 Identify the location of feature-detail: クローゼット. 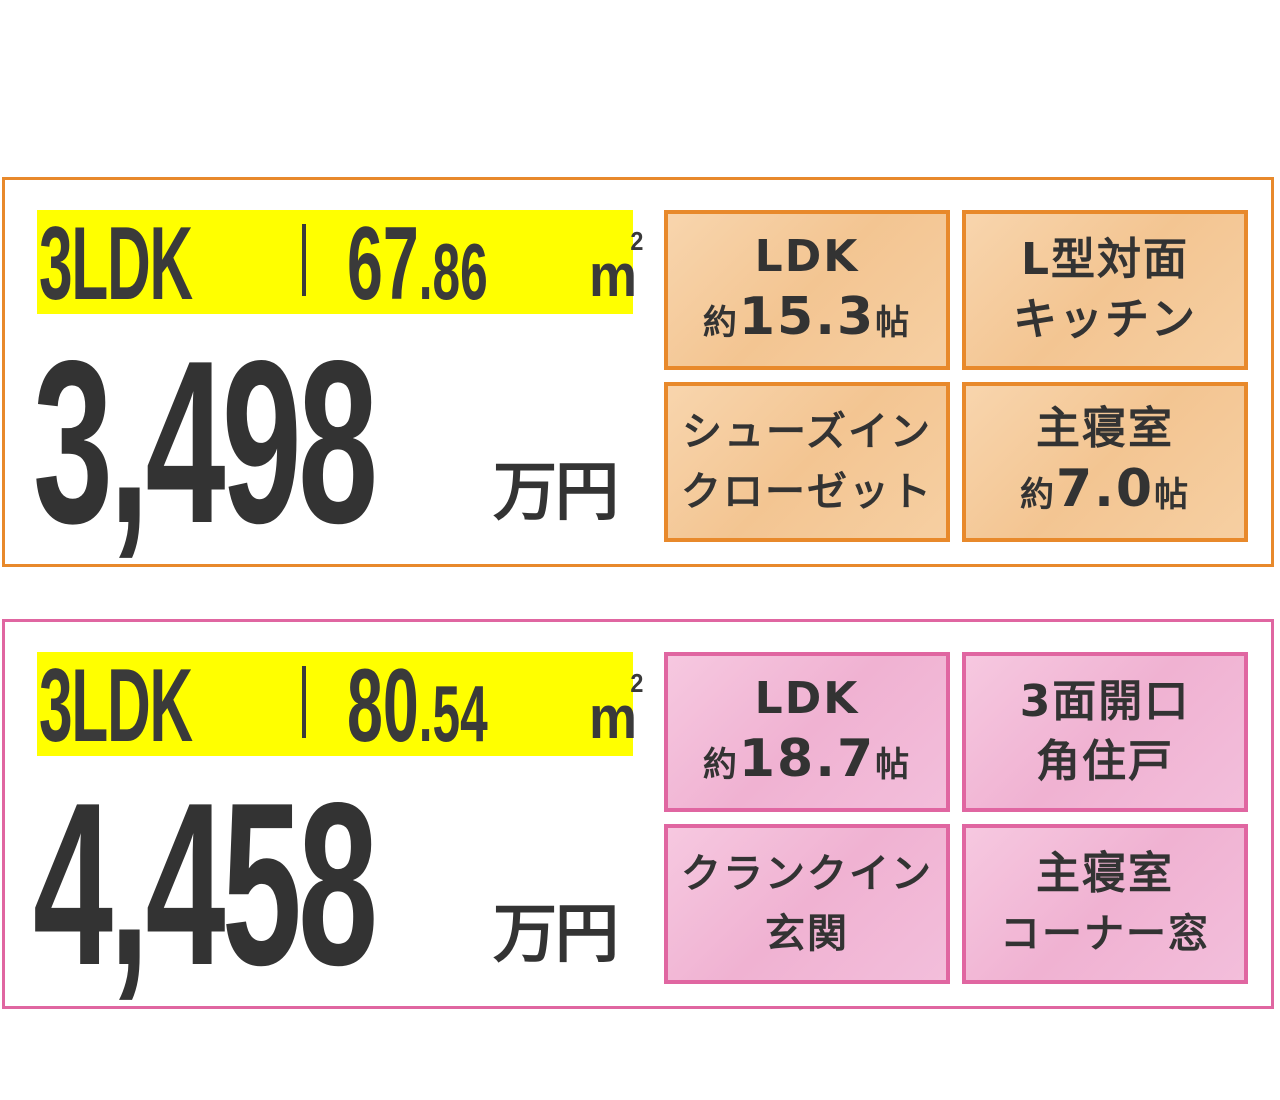
(807, 492).